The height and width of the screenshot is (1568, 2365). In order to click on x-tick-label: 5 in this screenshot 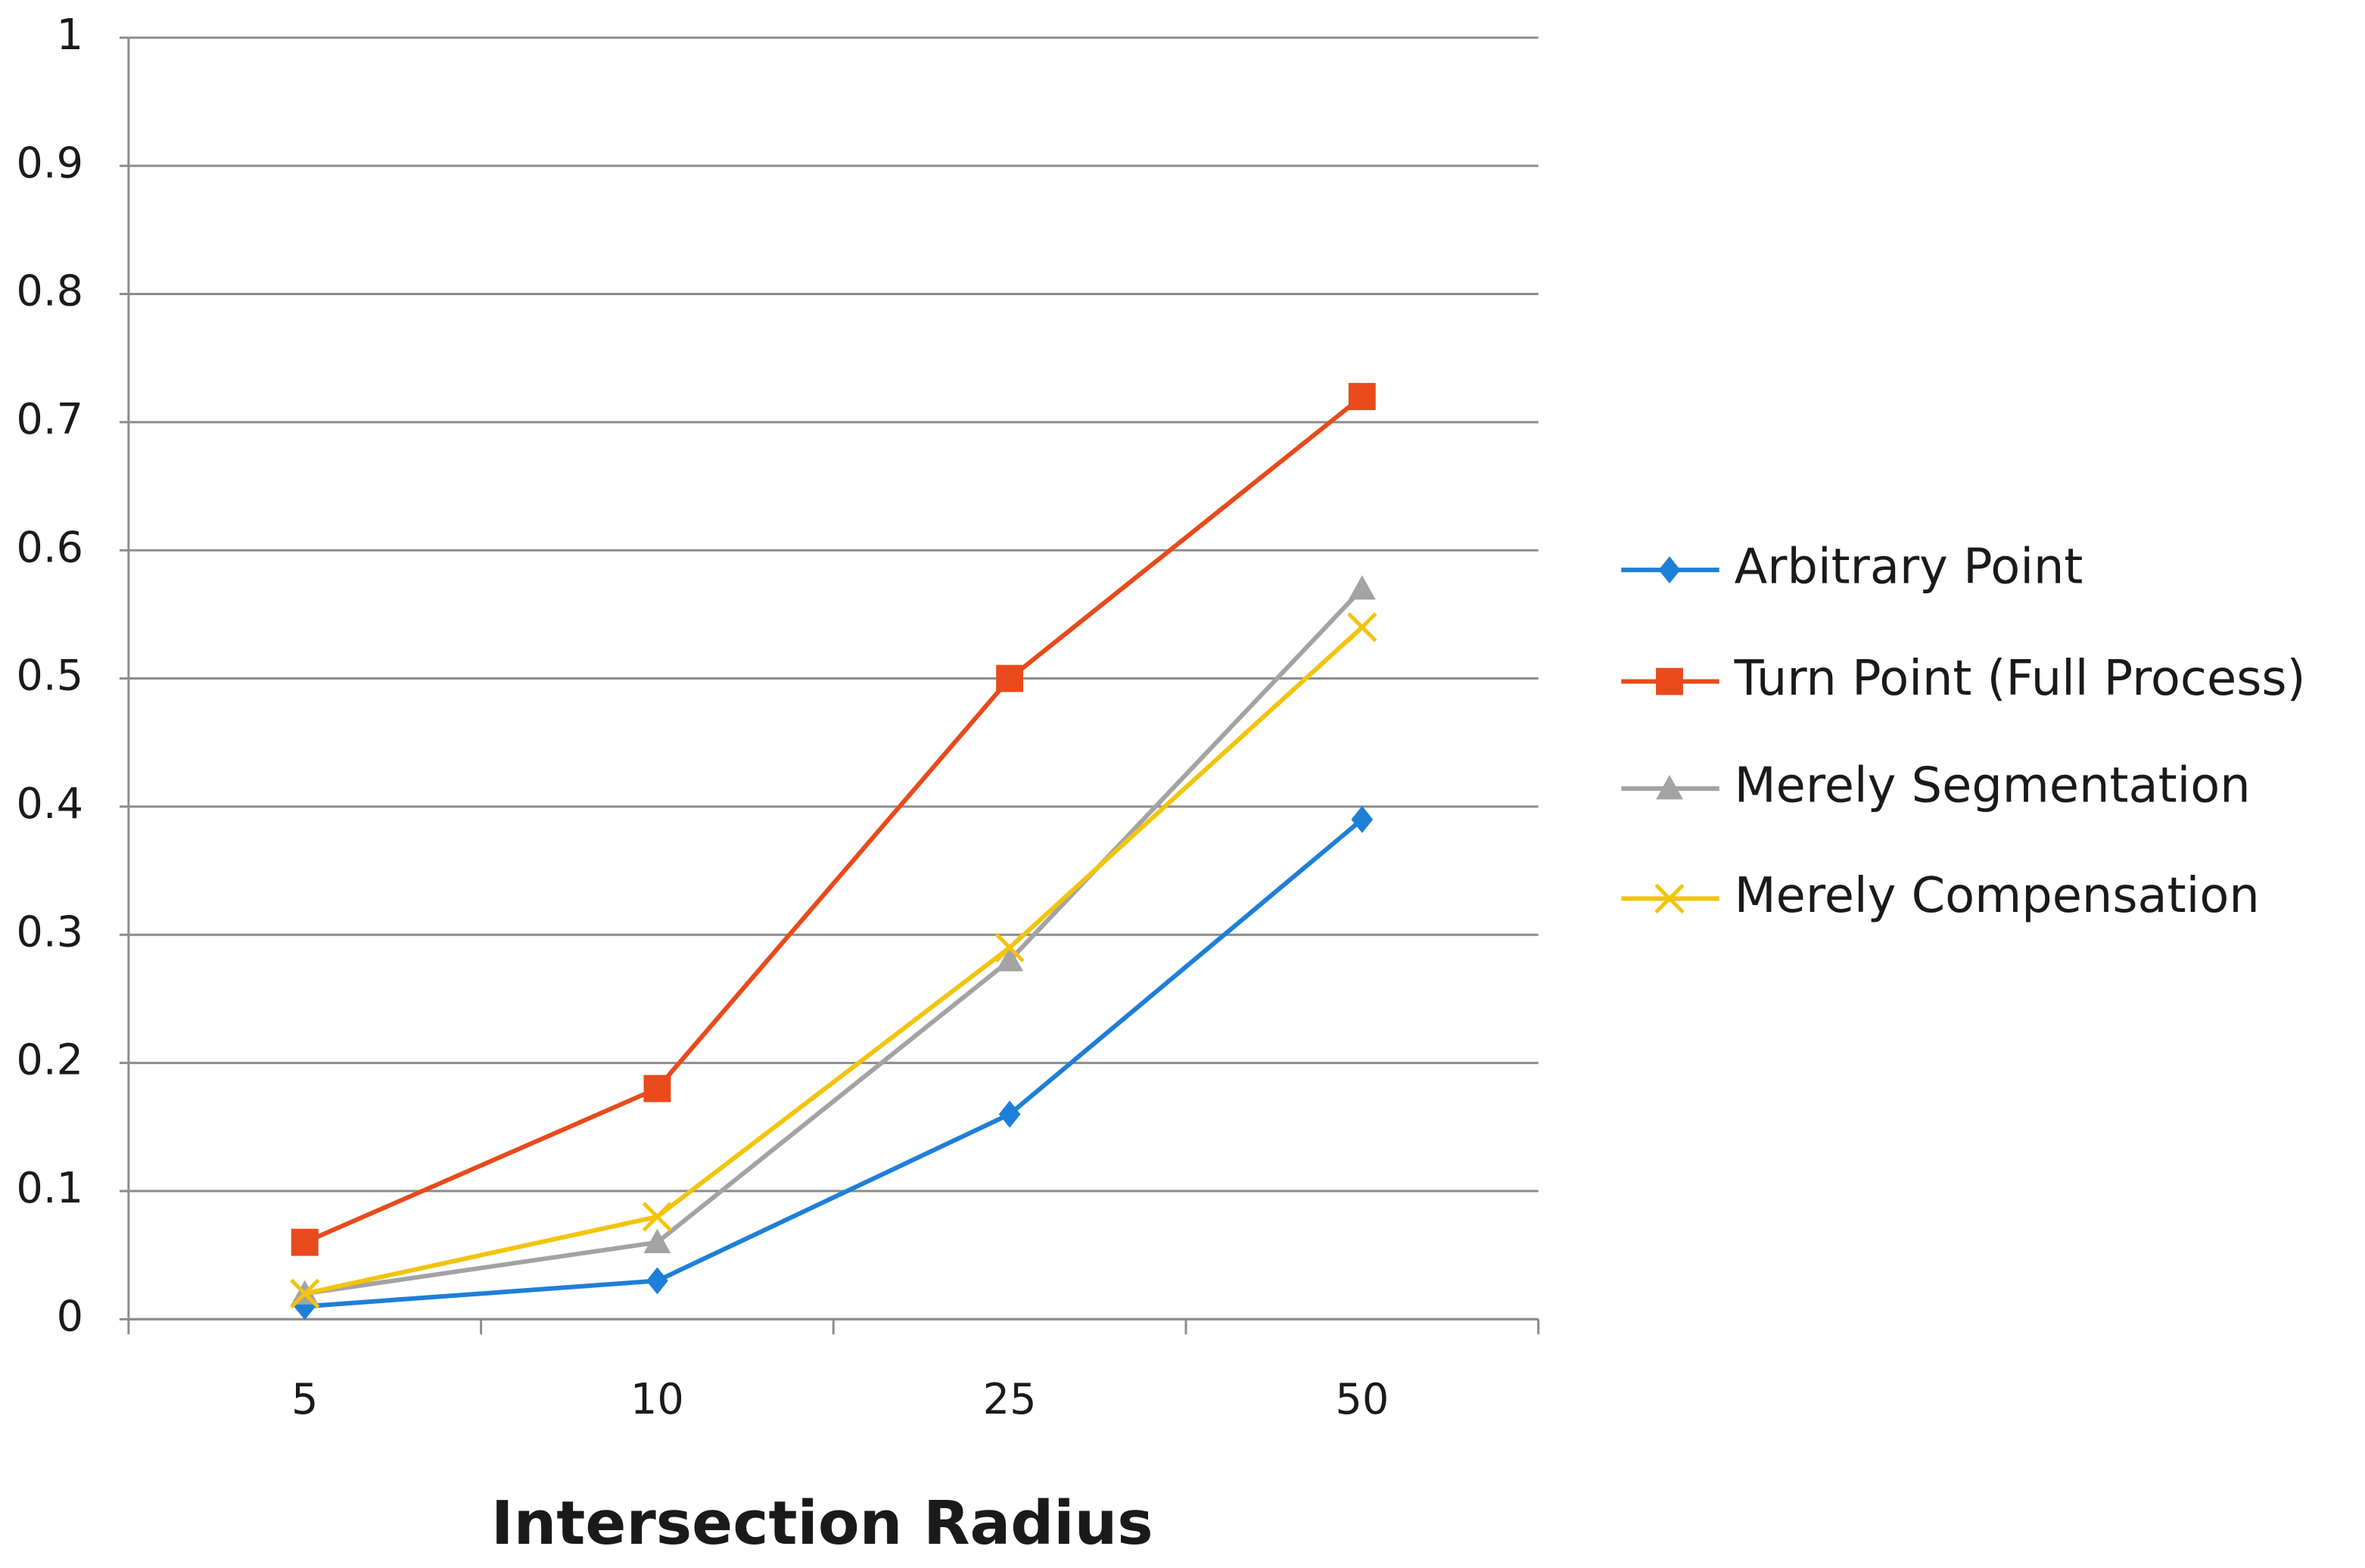, I will do `click(304, 1400)`.